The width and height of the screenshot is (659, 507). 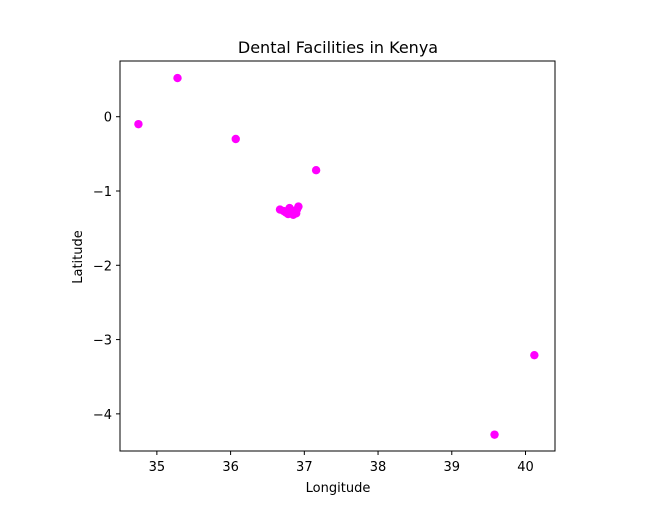 I want to click on y-tick-label: −3, so click(x=102, y=341).